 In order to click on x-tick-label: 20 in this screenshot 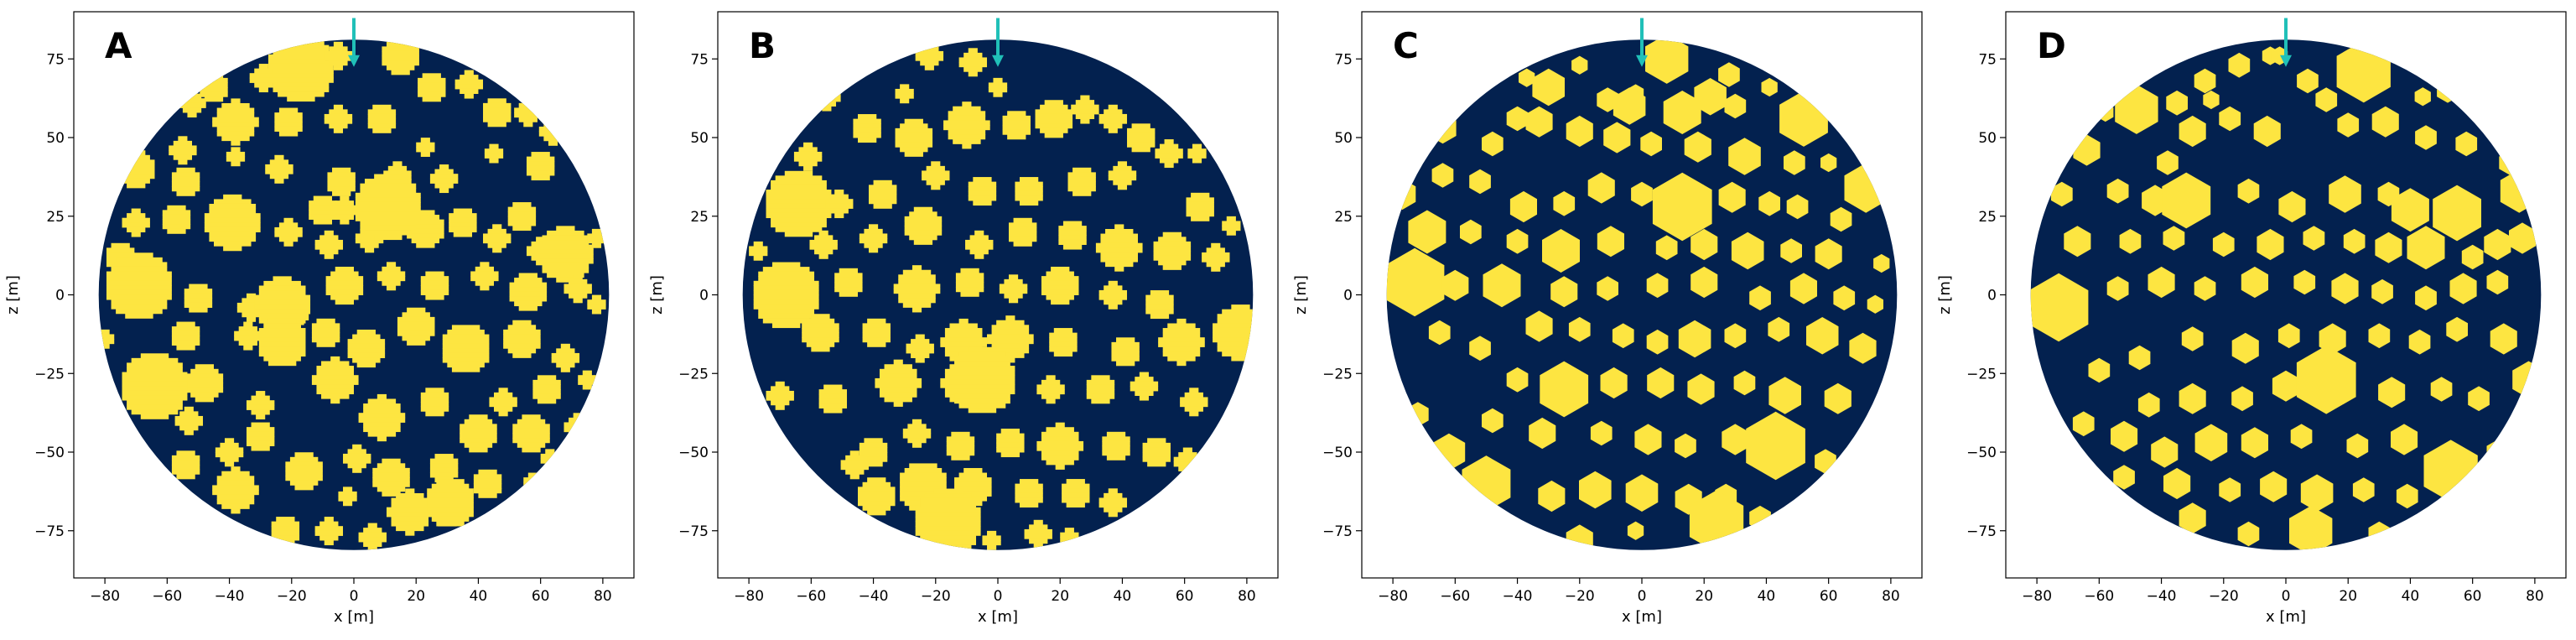, I will do `click(1060, 596)`.